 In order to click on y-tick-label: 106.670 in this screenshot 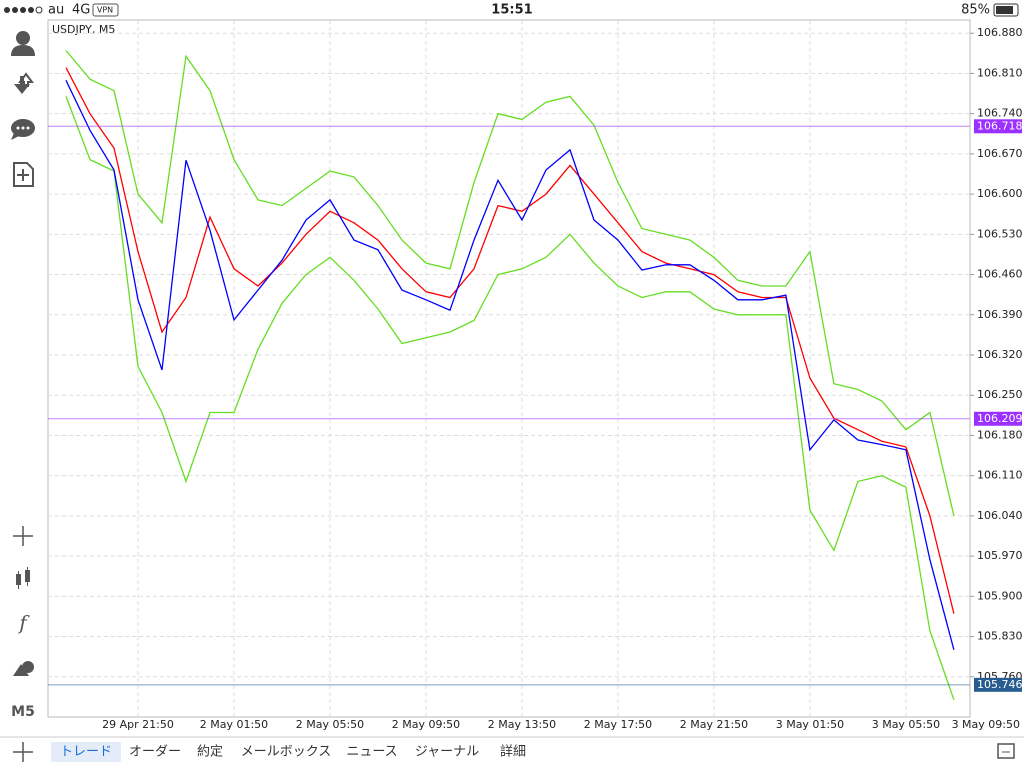, I will do `click(1000, 153)`.